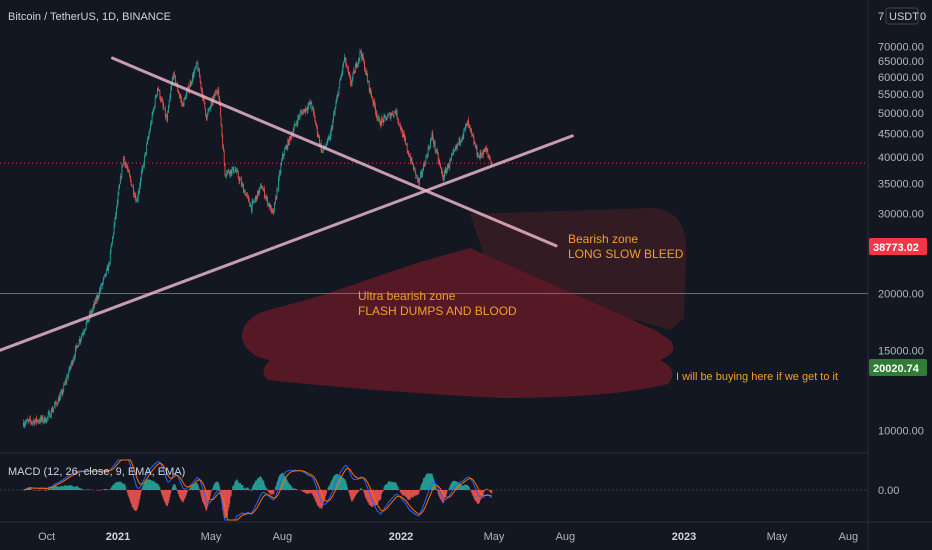 The height and width of the screenshot is (550, 932). I want to click on macd-label: MACD (12, 26, close, 9, EMA, EMA), so click(96, 472).